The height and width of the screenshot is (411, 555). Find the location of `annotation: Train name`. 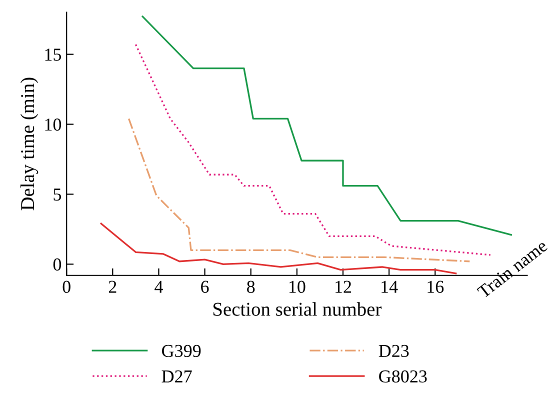

annotation: Train name is located at coordinates (512, 269).